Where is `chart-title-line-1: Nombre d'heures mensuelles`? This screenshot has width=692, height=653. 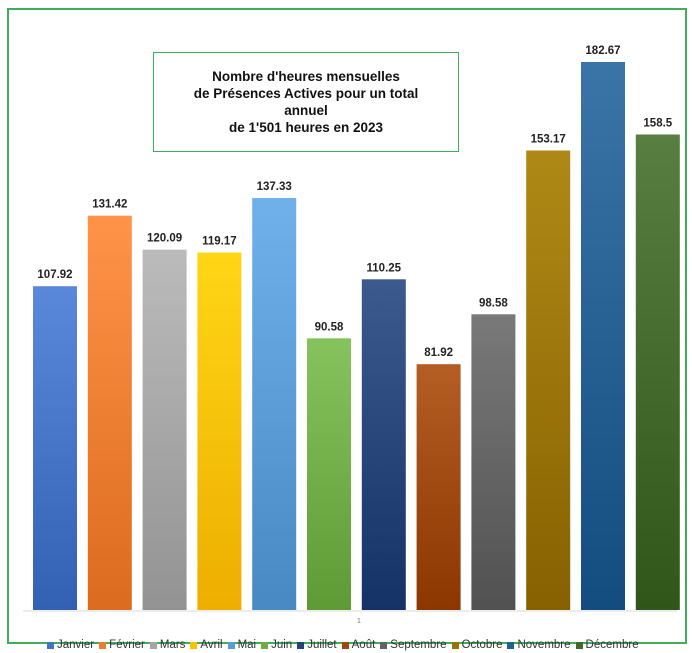
chart-title-line-1: Nombre d'heures mensuelles is located at coordinates (306, 76).